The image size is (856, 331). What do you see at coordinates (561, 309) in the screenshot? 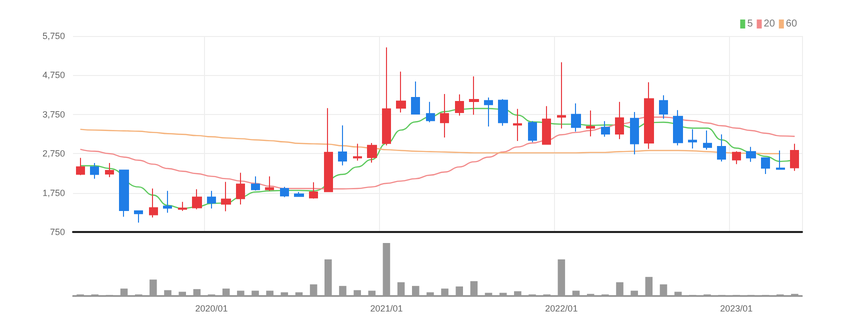
I see `x-tick-label: 2022/01` at bounding box center [561, 309].